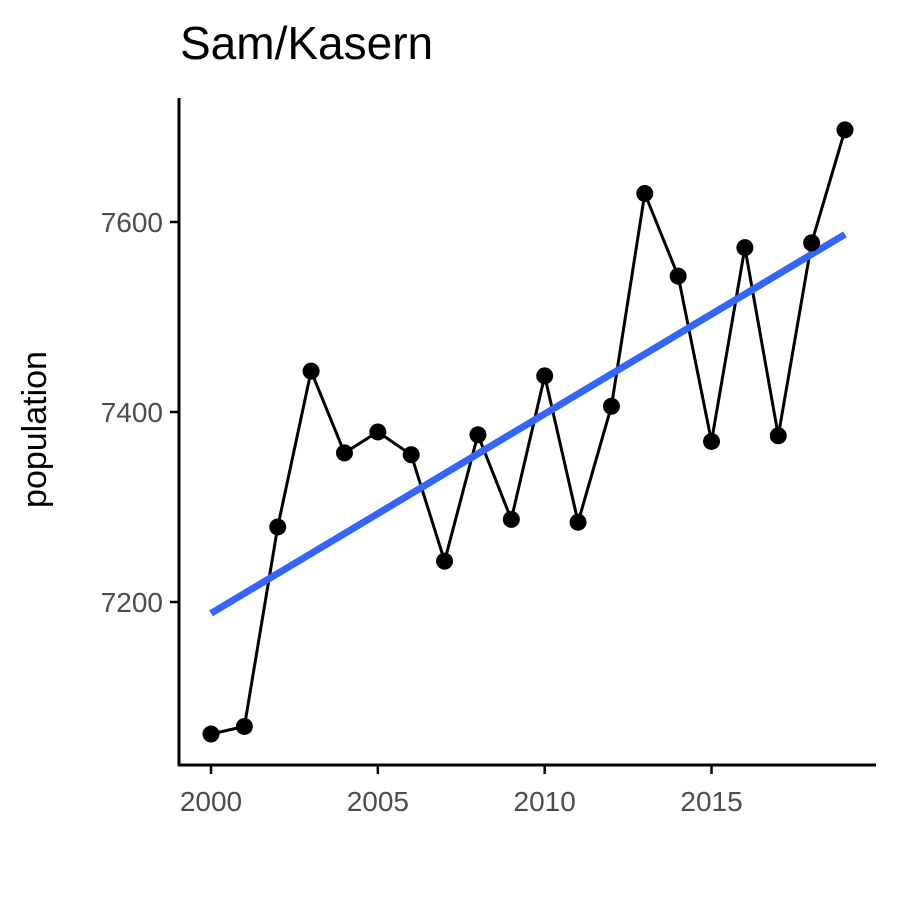  Describe the element at coordinates (211, 801) in the screenshot. I see `x-tick-label: 2000` at that location.